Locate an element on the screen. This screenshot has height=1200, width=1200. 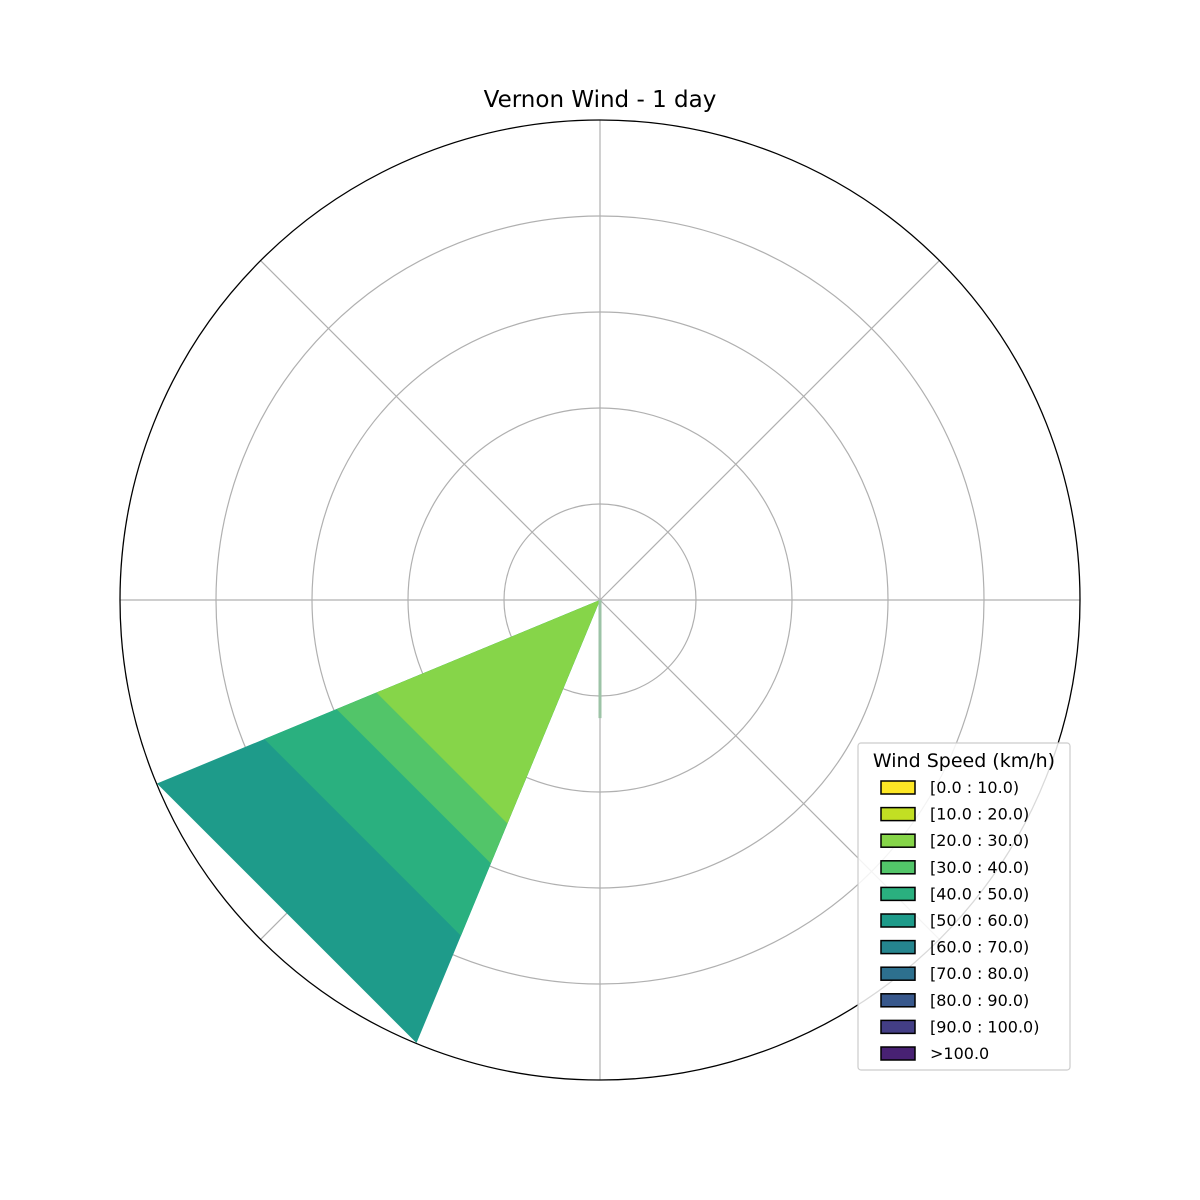
legend-label-0: [0.0 : 10.0) is located at coordinates (974, 787).